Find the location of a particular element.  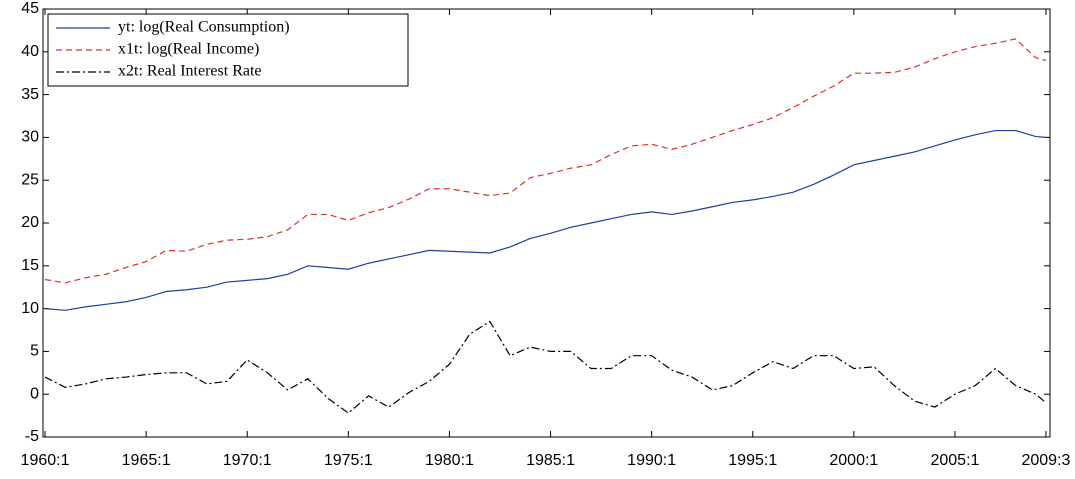

x-tick-label: 1990:1 is located at coordinates (651, 460).